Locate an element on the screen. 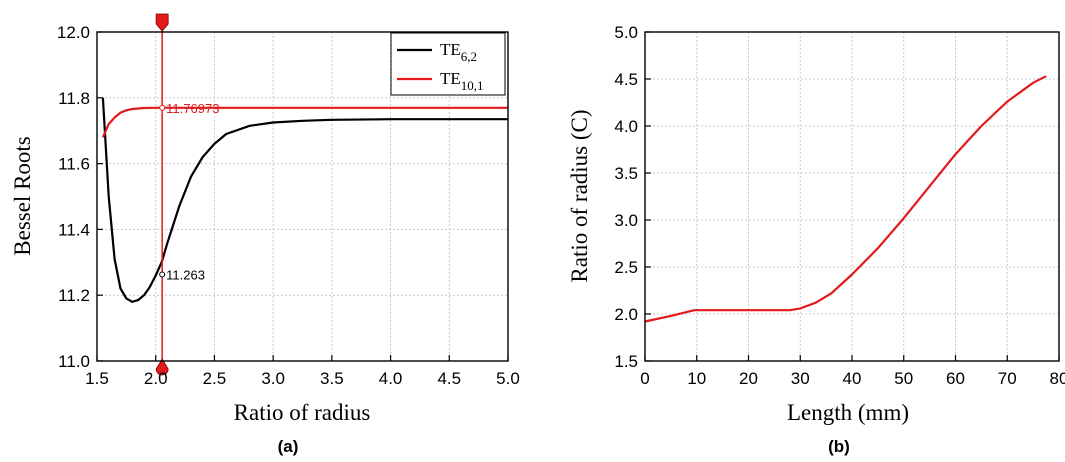 The height and width of the screenshot is (462, 1065). x-tick-label: 10 is located at coordinates (696, 378).